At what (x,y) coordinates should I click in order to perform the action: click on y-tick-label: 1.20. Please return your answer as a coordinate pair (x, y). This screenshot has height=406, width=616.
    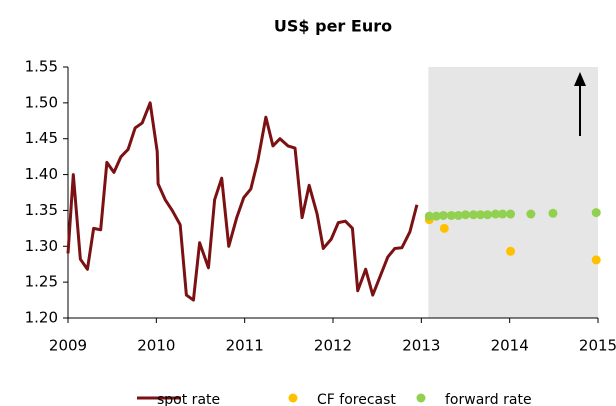
    Looking at the image, I should click on (41, 318).